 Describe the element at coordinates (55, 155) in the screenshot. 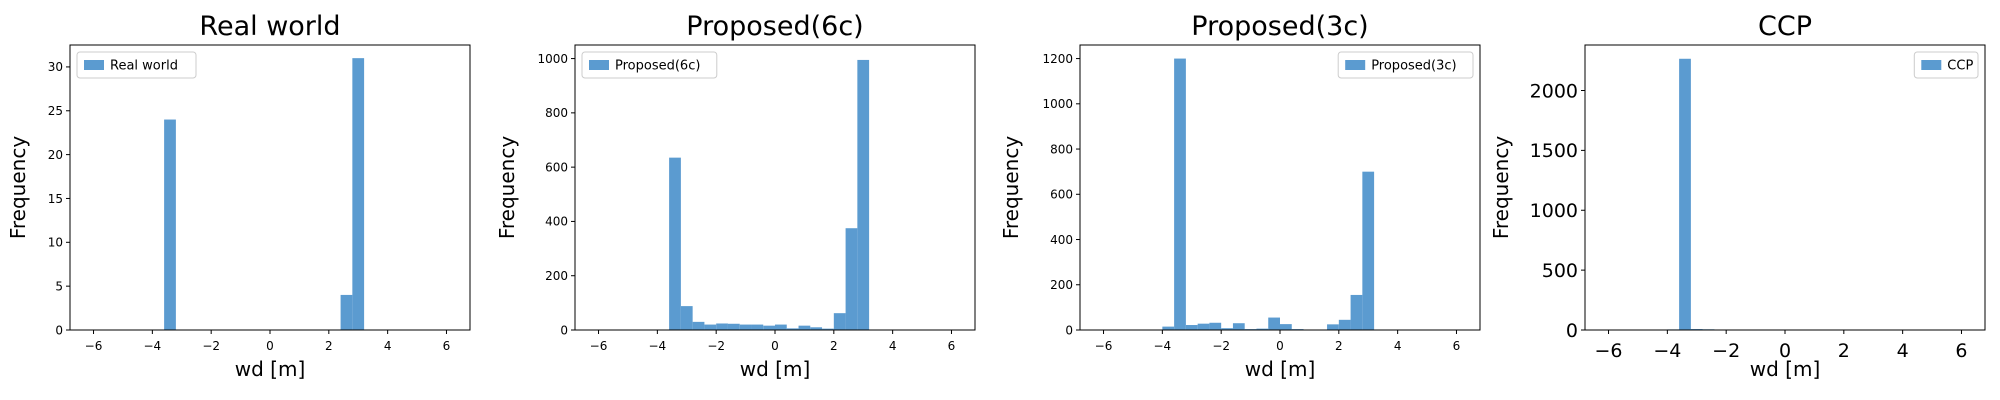

I see `y-tick-label: 20` at that location.